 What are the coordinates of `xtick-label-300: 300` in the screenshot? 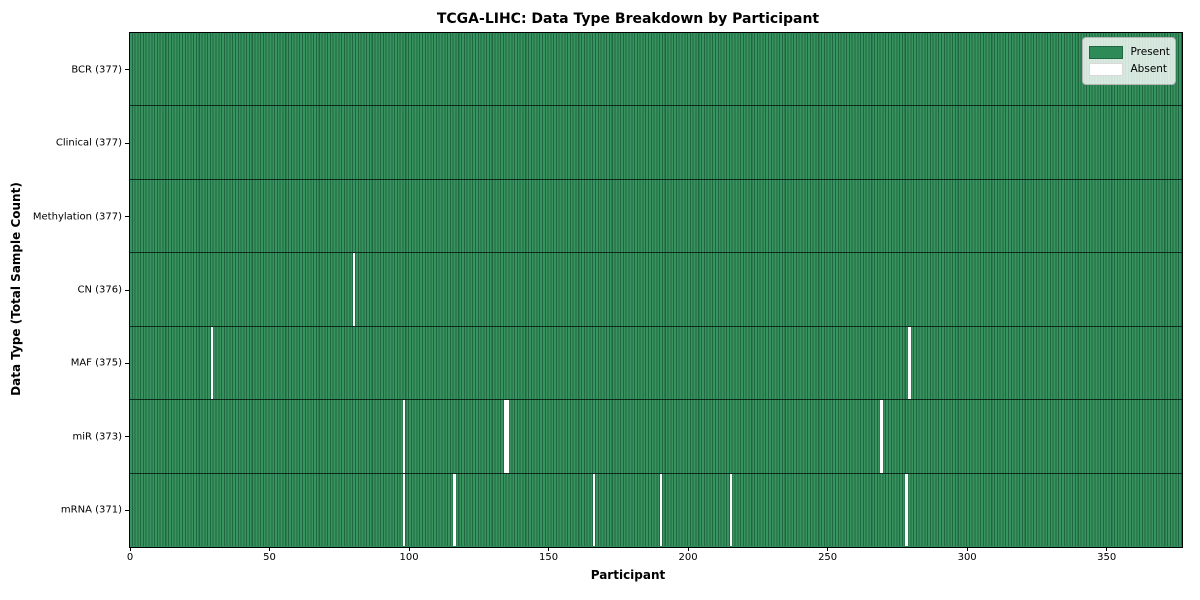 It's located at (967, 557).